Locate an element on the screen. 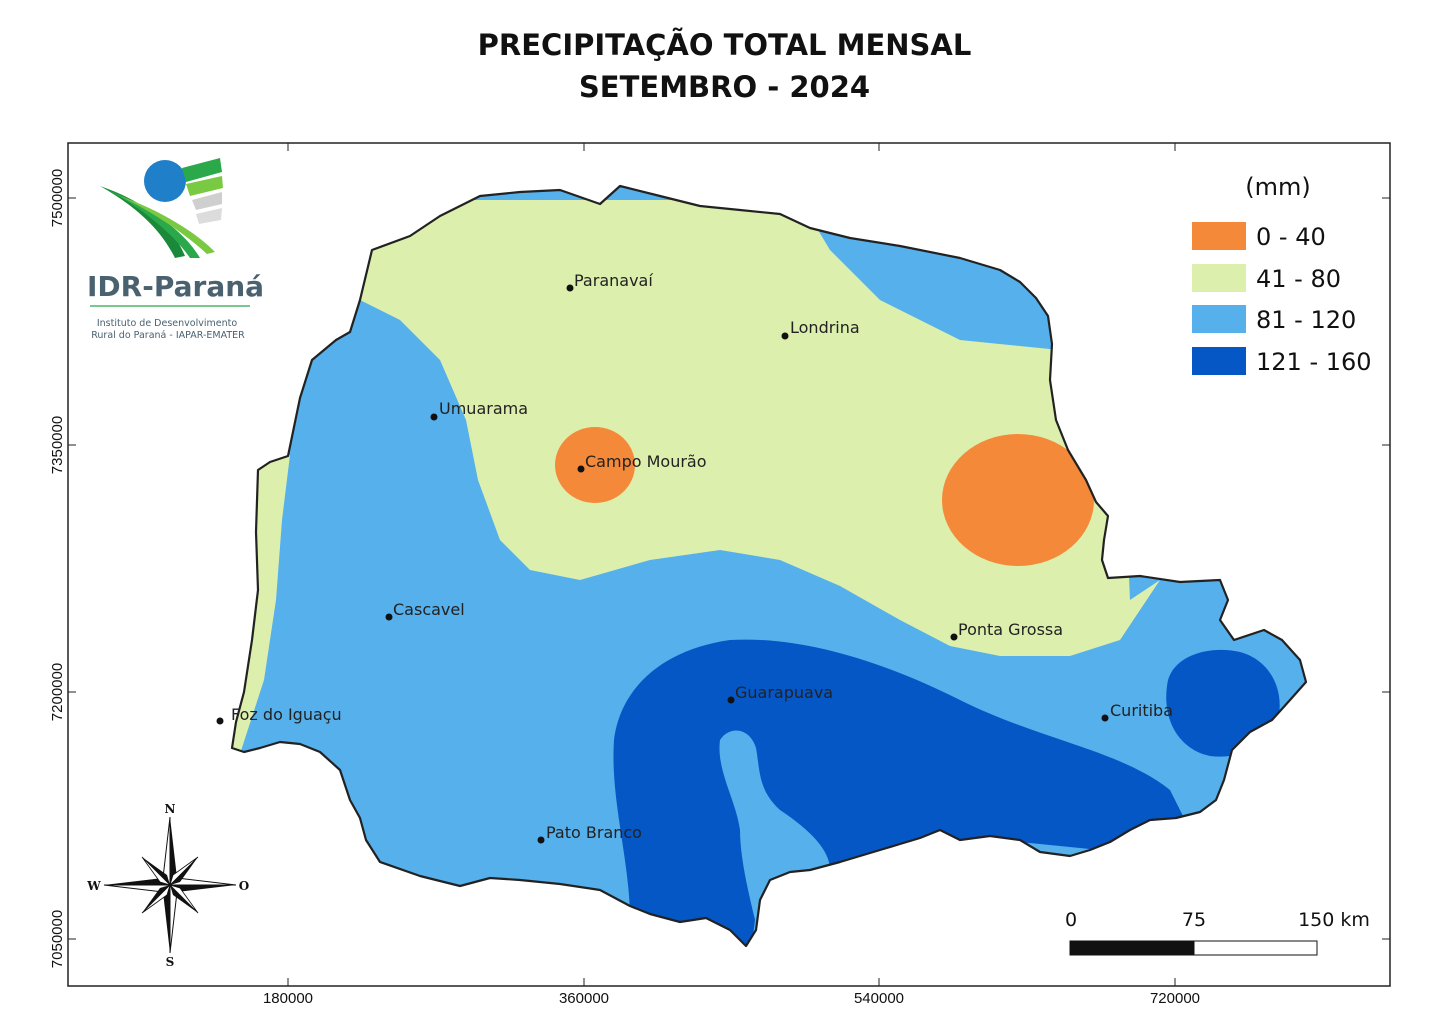 The image size is (1449, 1025). city-curitiba: Curitiba is located at coordinates (1137, 711).